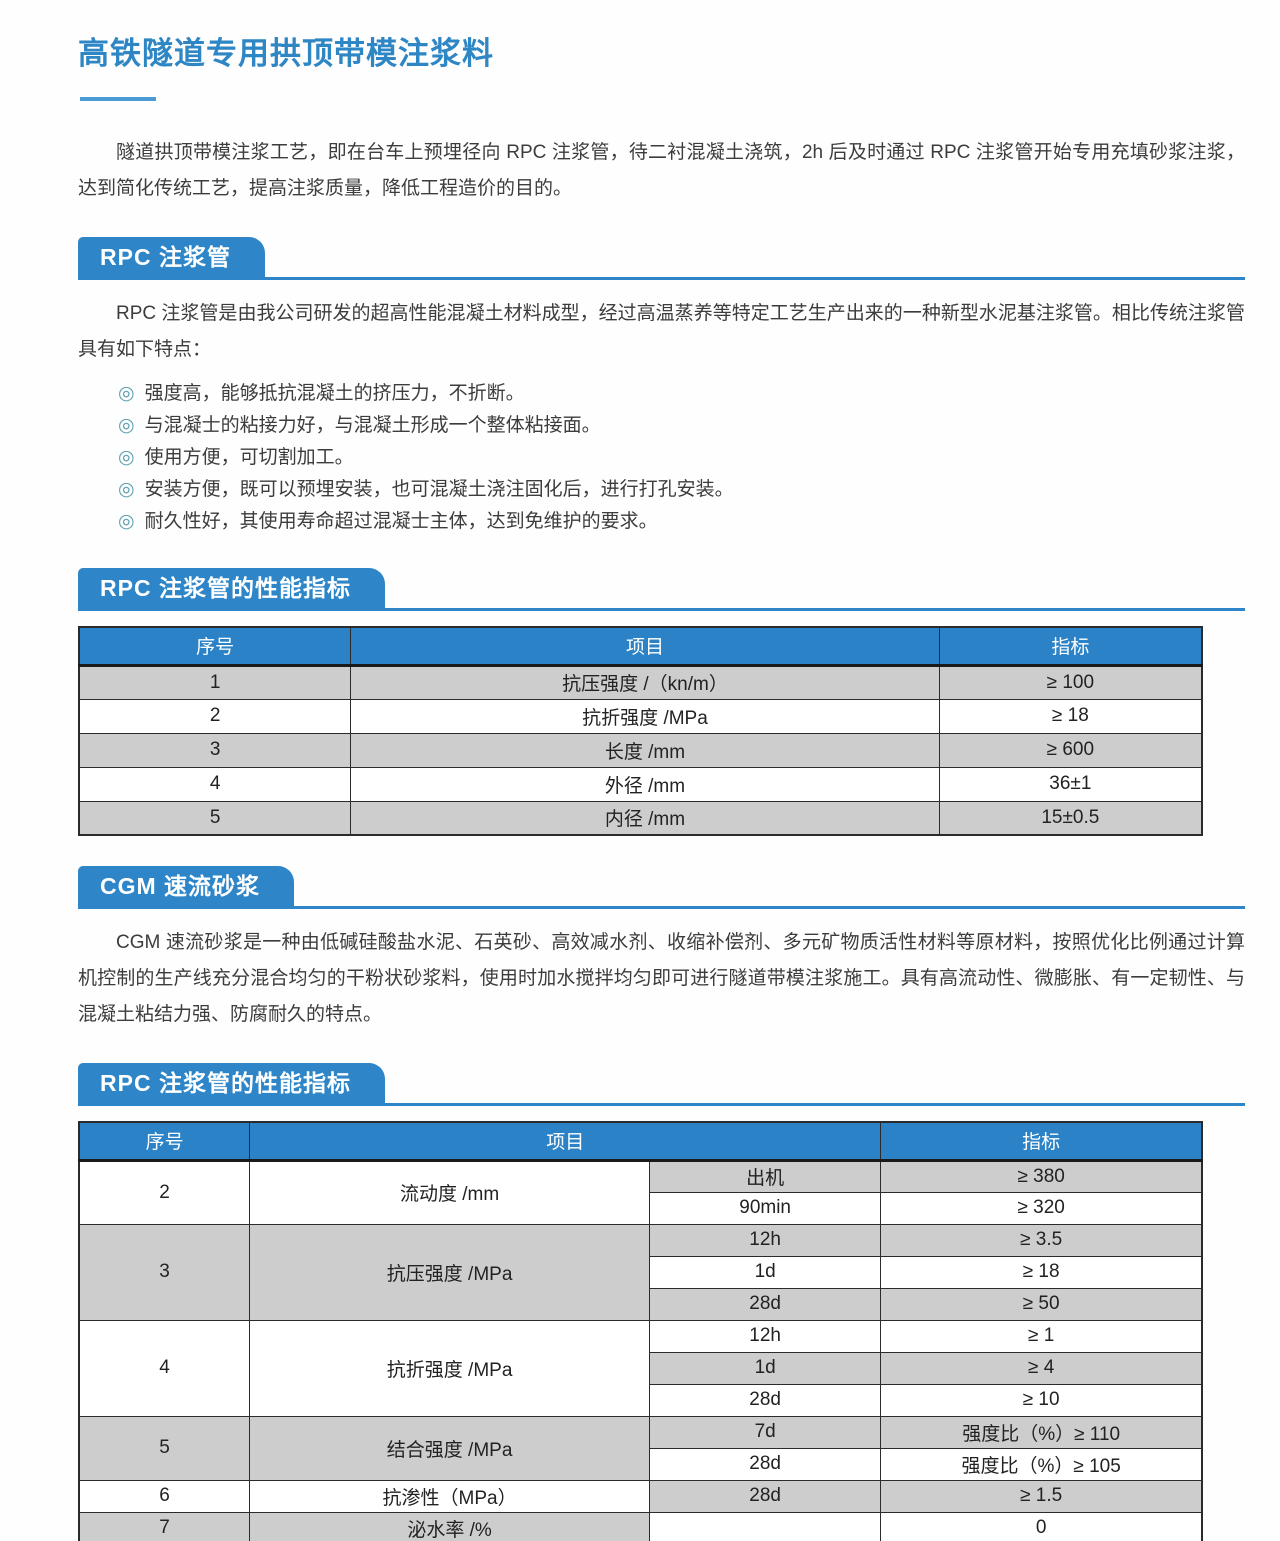 This screenshot has height=1541, width=1280. Describe the element at coordinates (449, 1192) in the screenshot. I see `cell-item: 流动度 /mm` at that location.